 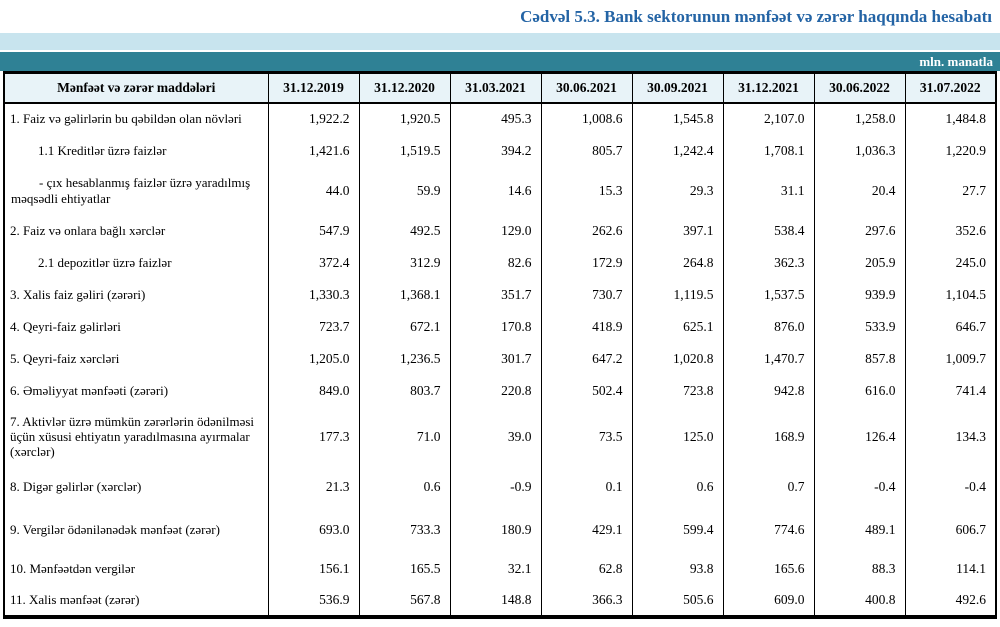 I want to click on cell-value: 723.7, so click(x=313, y=326).